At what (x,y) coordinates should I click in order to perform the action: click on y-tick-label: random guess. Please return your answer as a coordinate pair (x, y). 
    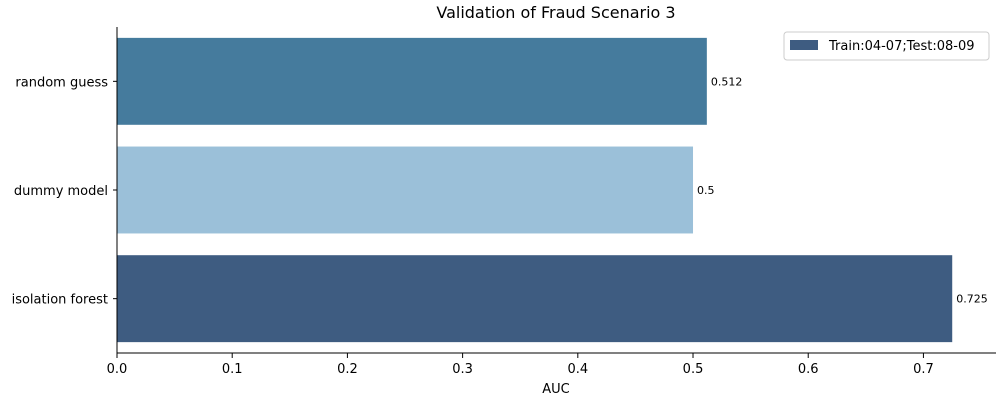
    Looking at the image, I should click on (61, 82).